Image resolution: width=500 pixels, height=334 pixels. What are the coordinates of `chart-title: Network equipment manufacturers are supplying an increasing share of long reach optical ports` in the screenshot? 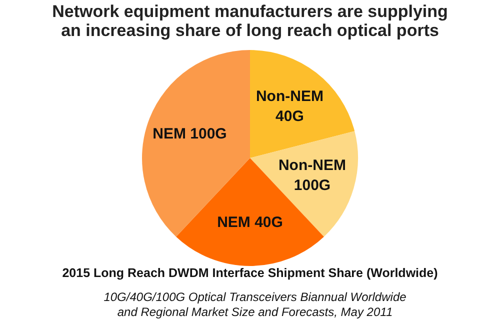 It's located at (250, 21).